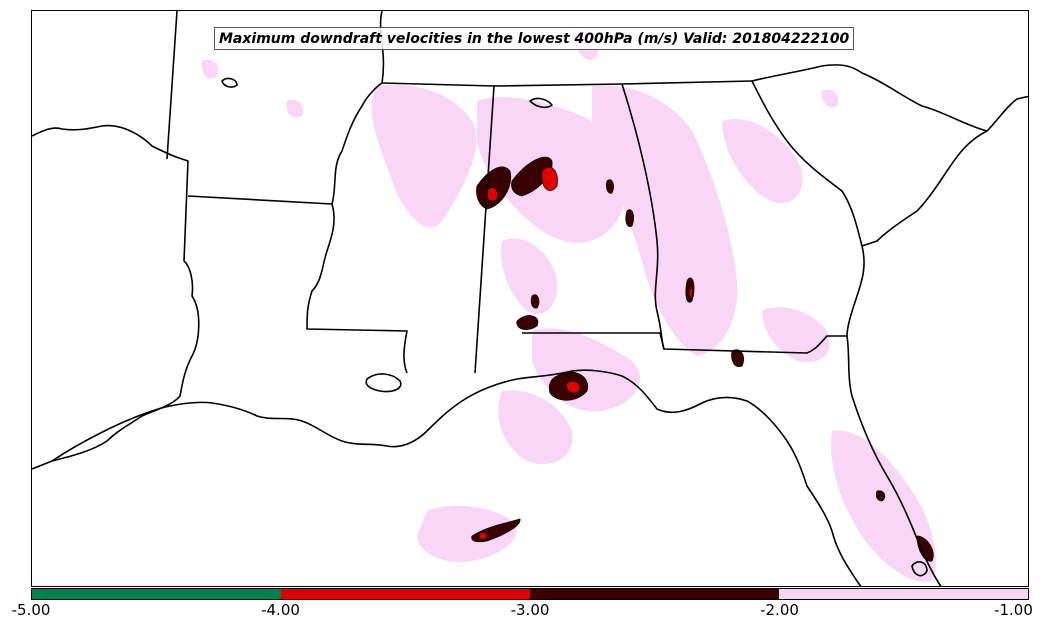 This screenshot has width=1060, height=633. I want to click on colorbar-tick-4: -2.00, so click(779, 610).